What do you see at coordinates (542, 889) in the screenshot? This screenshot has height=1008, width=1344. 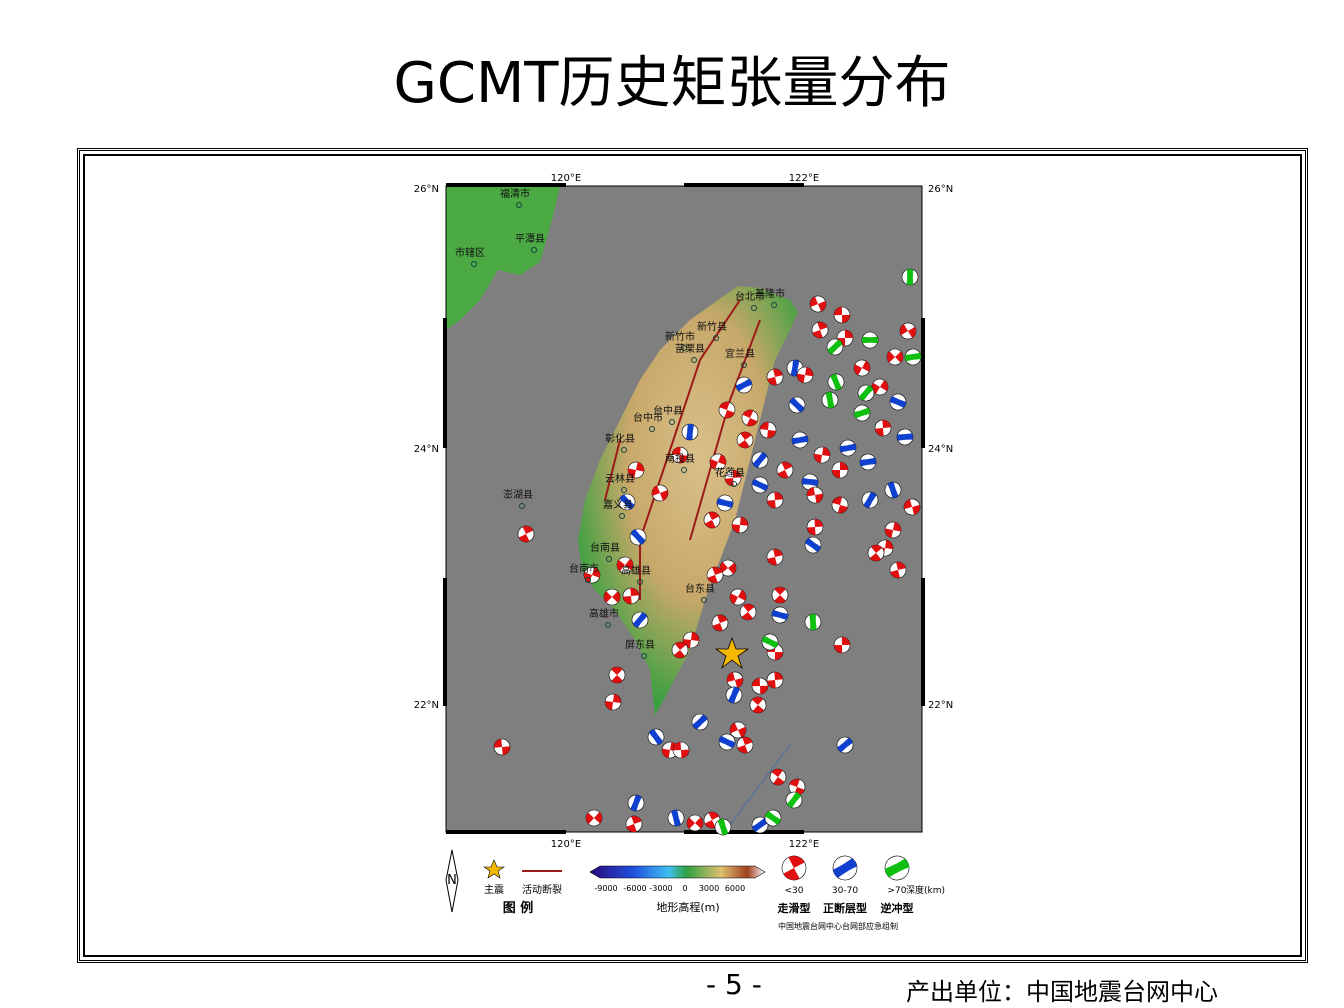 I see `legend-fault: 活动断裂` at bounding box center [542, 889].